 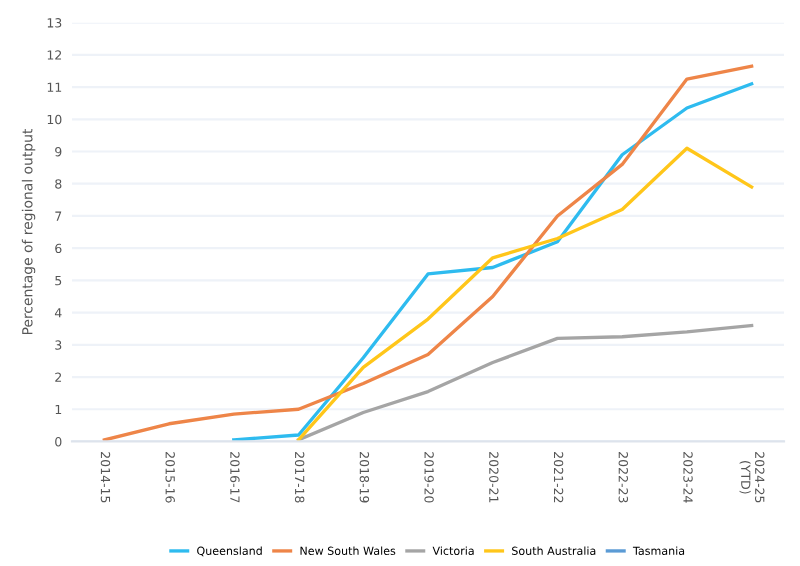 What do you see at coordinates (525, 382) in the screenshot?
I see `line-series` at bounding box center [525, 382].